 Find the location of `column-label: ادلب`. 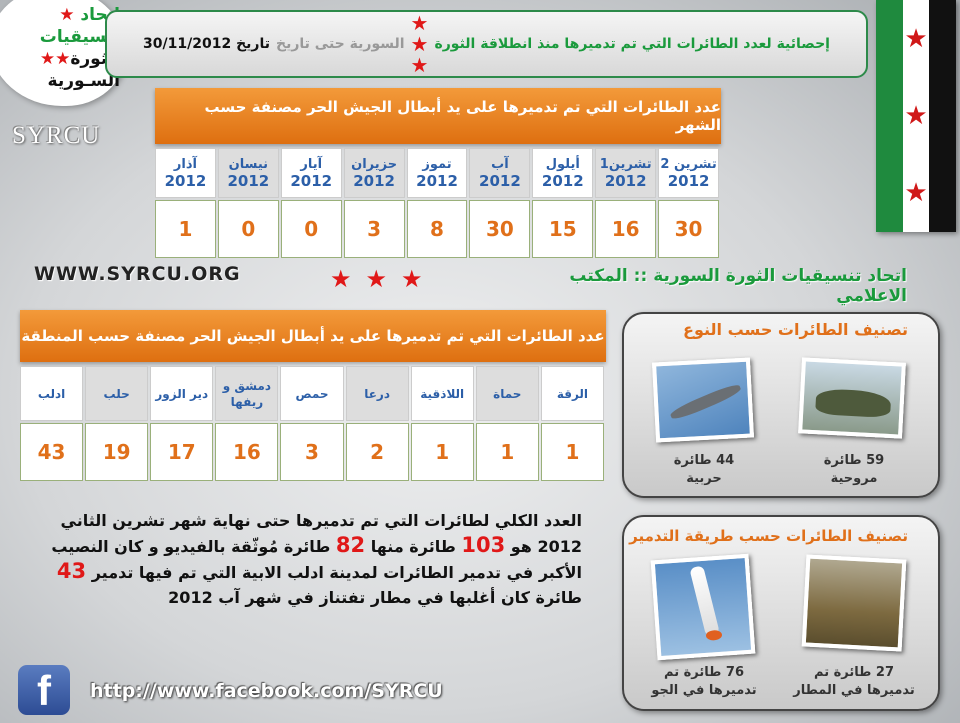

column-label: ادلب is located at coordinates (52, 393).